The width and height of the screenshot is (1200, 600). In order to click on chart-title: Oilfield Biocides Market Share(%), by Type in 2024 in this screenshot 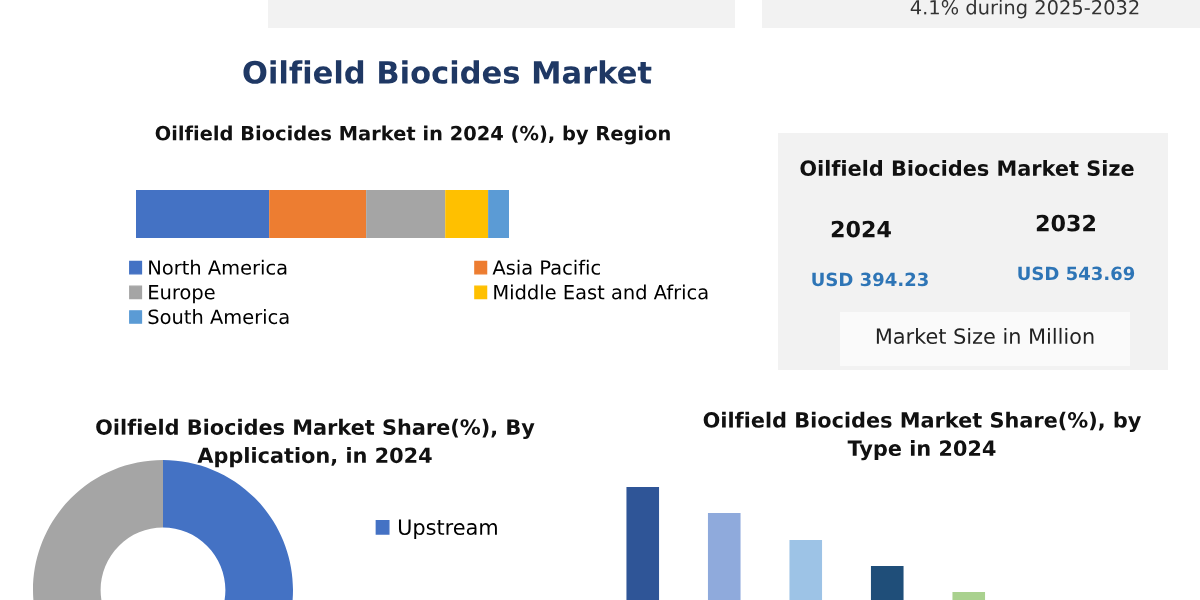, I will do `click(922, 436)`.